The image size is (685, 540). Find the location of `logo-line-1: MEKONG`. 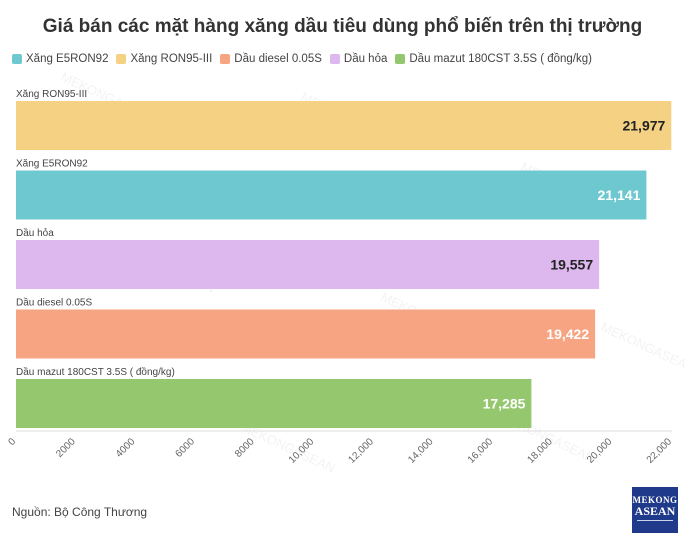

logo-line-1: MEKONG is located at coordinates (655, 500).